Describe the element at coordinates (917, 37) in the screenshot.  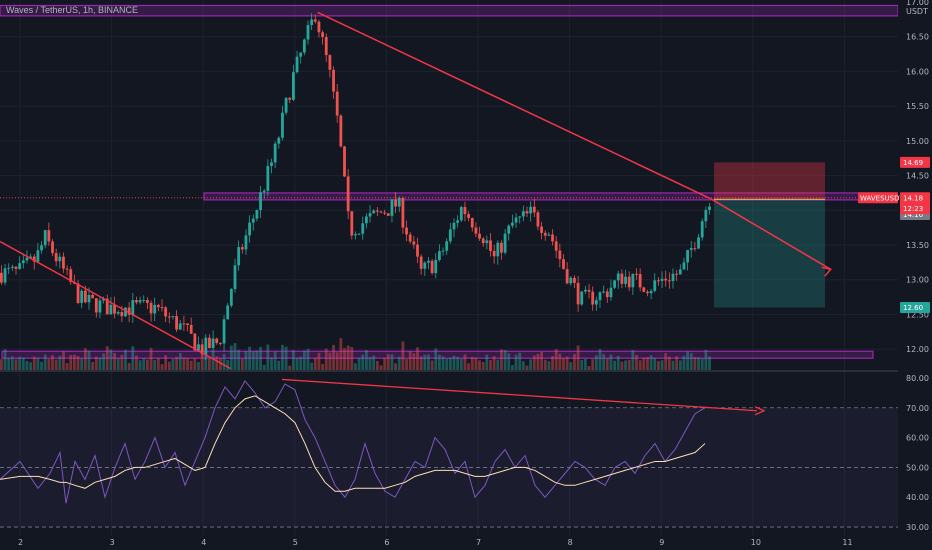
I see `price-tick-label: 16.50` at that location.